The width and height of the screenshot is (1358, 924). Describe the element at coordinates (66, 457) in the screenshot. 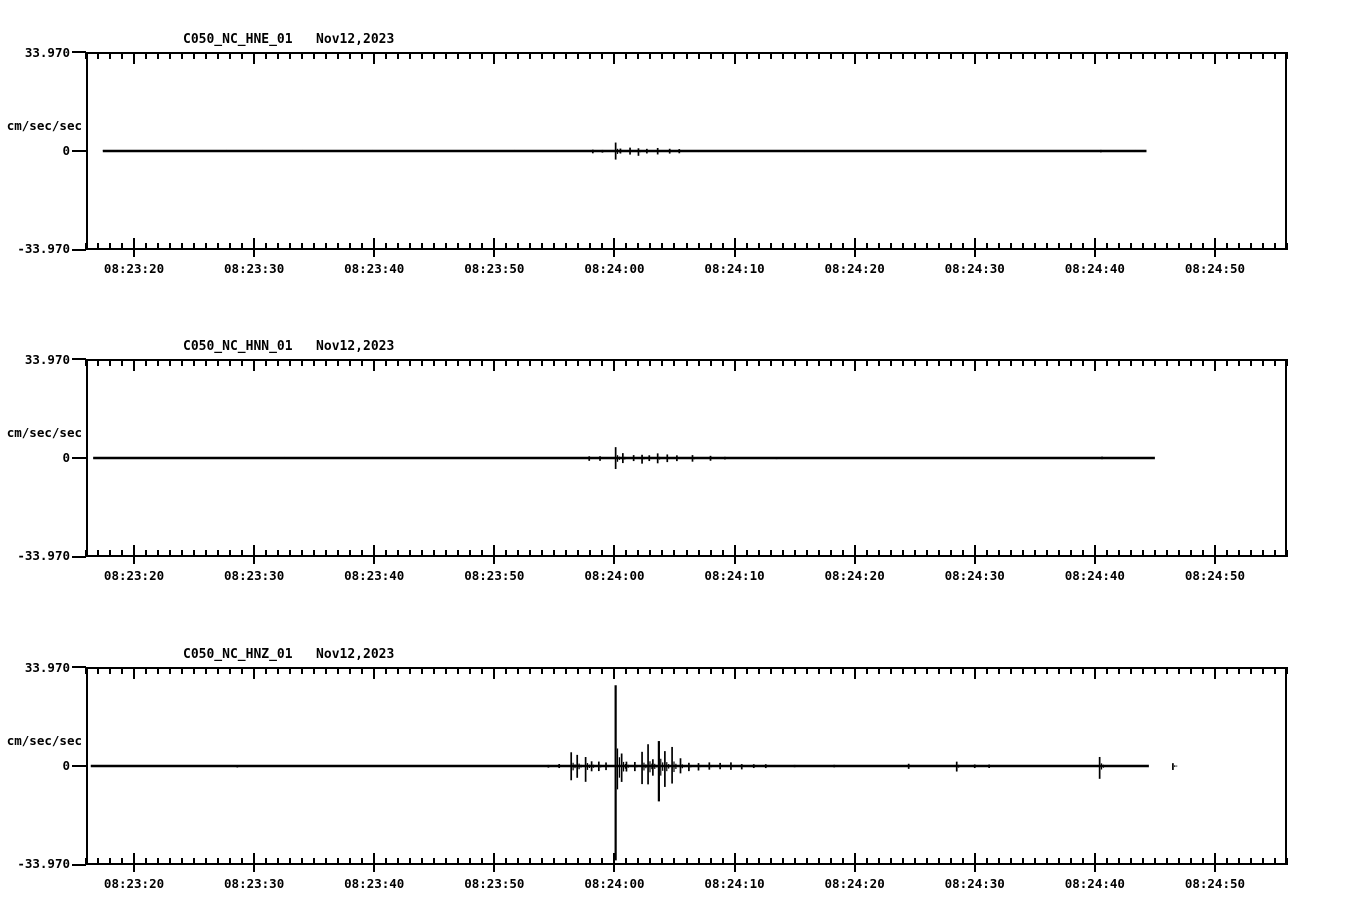

I see `y-axis-zero-label-hnn: 0` at that location.